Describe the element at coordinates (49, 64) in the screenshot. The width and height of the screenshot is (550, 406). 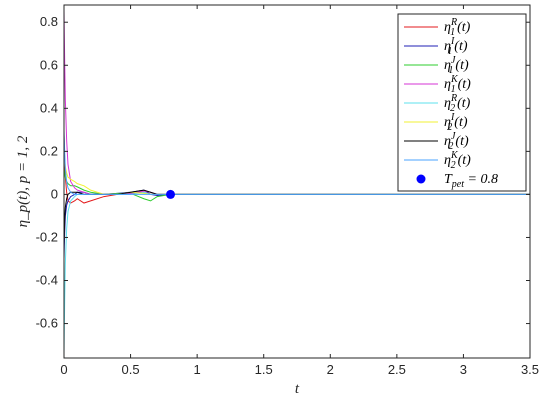
I see `y-tick-label: 0.6` at that location.